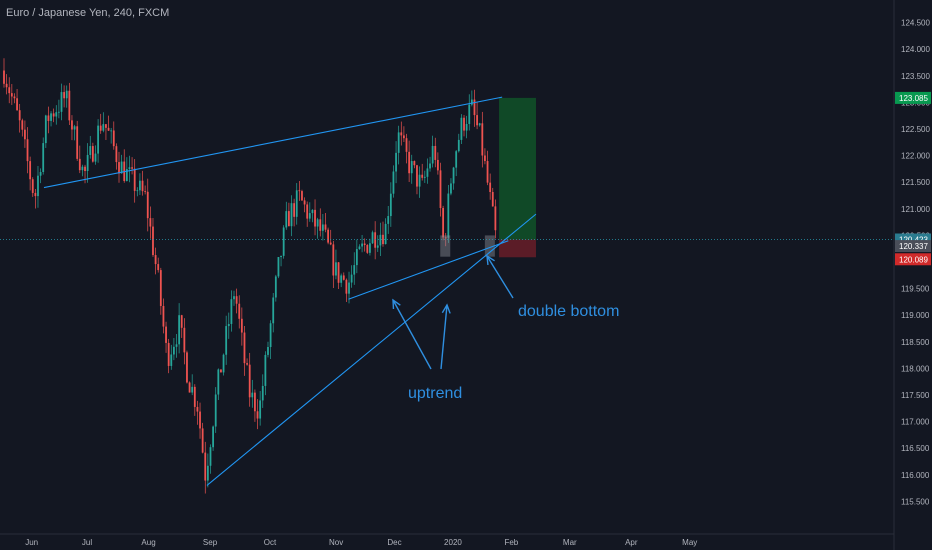 The height and width of the screenshot is (550, 932). I want to click on uptrend-arrow-2-head, so click(446, 308).